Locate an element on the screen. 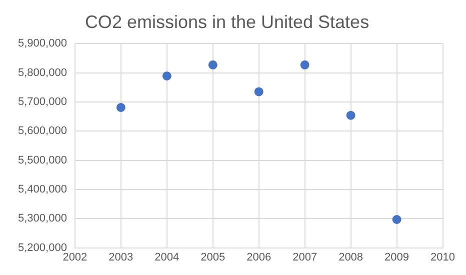  x-tick-label: 2007 is located at coordinates (305, 257).